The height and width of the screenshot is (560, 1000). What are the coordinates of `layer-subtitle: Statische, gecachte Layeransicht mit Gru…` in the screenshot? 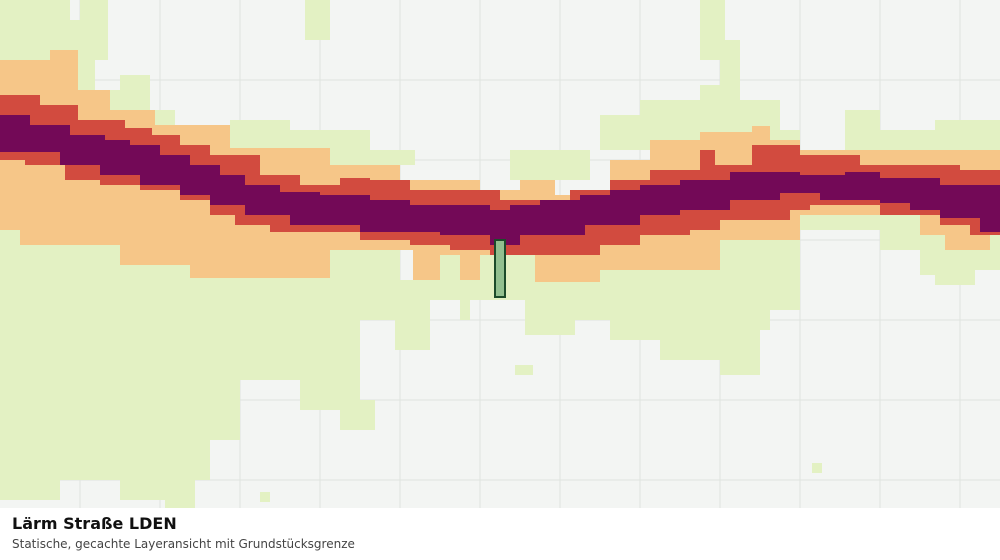 It's located at (183, 544).